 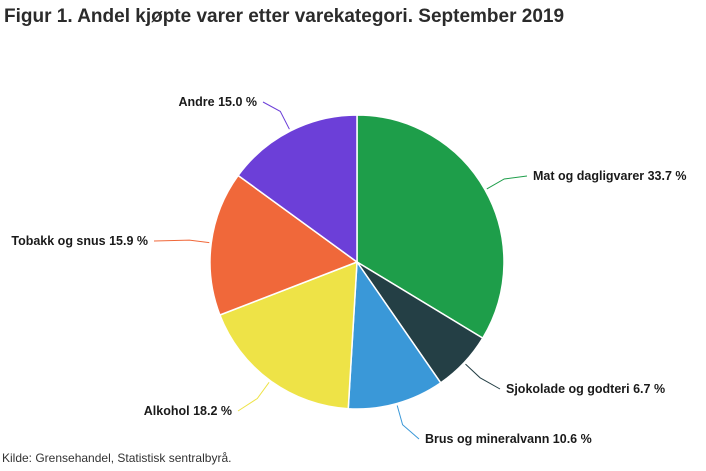 What do you see at coordinates (610, 176) in the screenshot?
I see `slice-label: Mat og dagligvarer 33.7 %` at bounding box center [610, 176].